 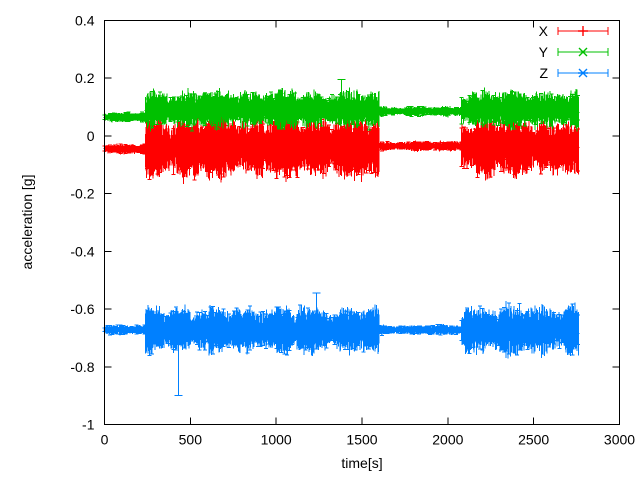 I want to click on x-tick-label: 3000, so click(x=619, y=440).